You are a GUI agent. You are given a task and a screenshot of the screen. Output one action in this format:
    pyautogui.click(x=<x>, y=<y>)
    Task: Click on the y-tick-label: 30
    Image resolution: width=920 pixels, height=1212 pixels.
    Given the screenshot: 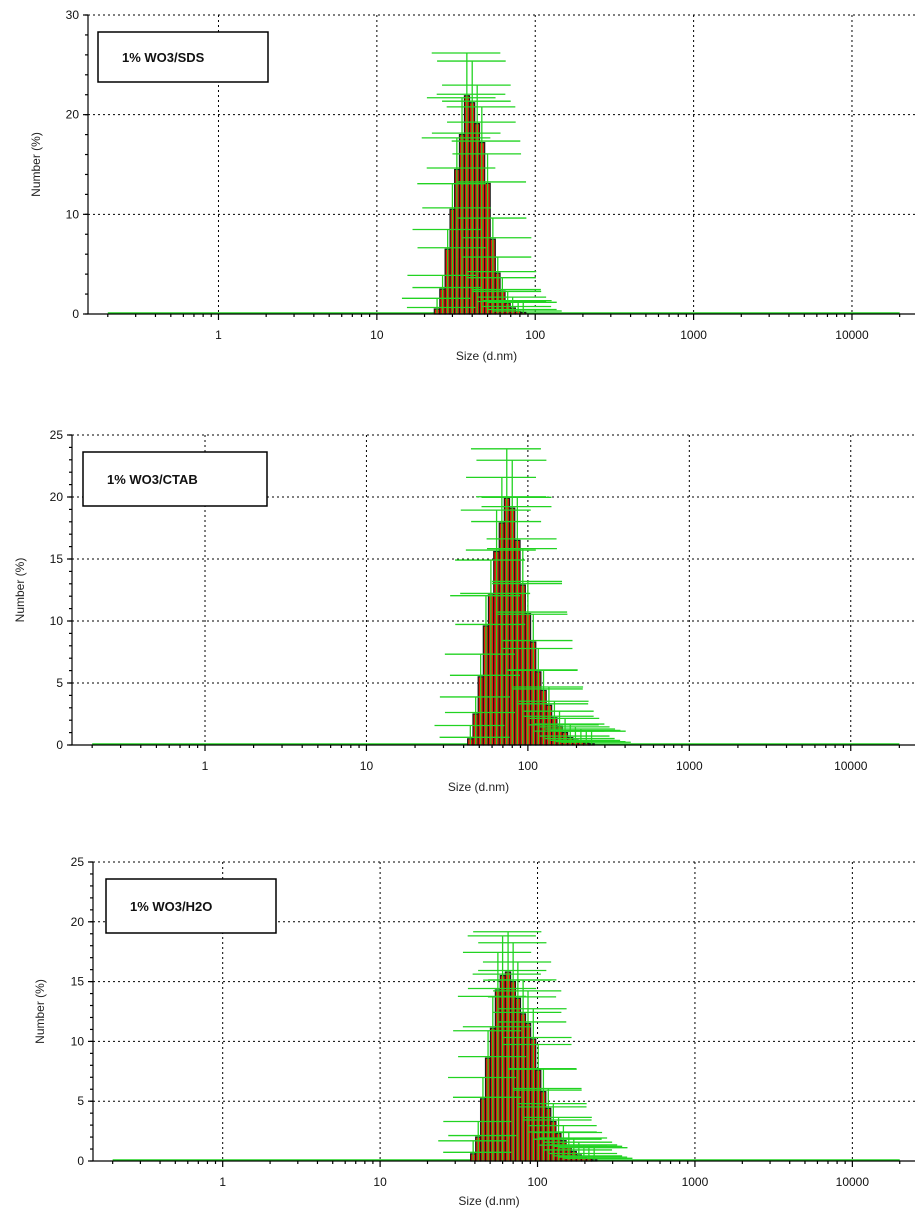 What is the action you would take?
    pyautogui.click(x=73, y=15)
    